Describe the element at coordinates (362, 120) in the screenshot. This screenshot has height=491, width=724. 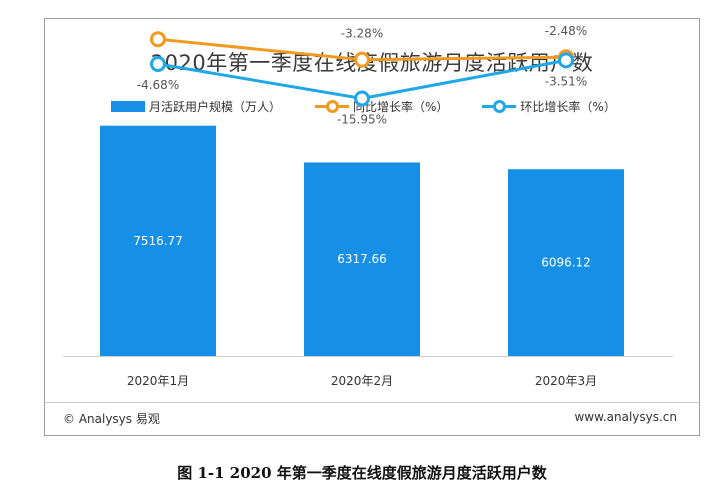
I see `mom-data-label-2: -15.95%` at that location.